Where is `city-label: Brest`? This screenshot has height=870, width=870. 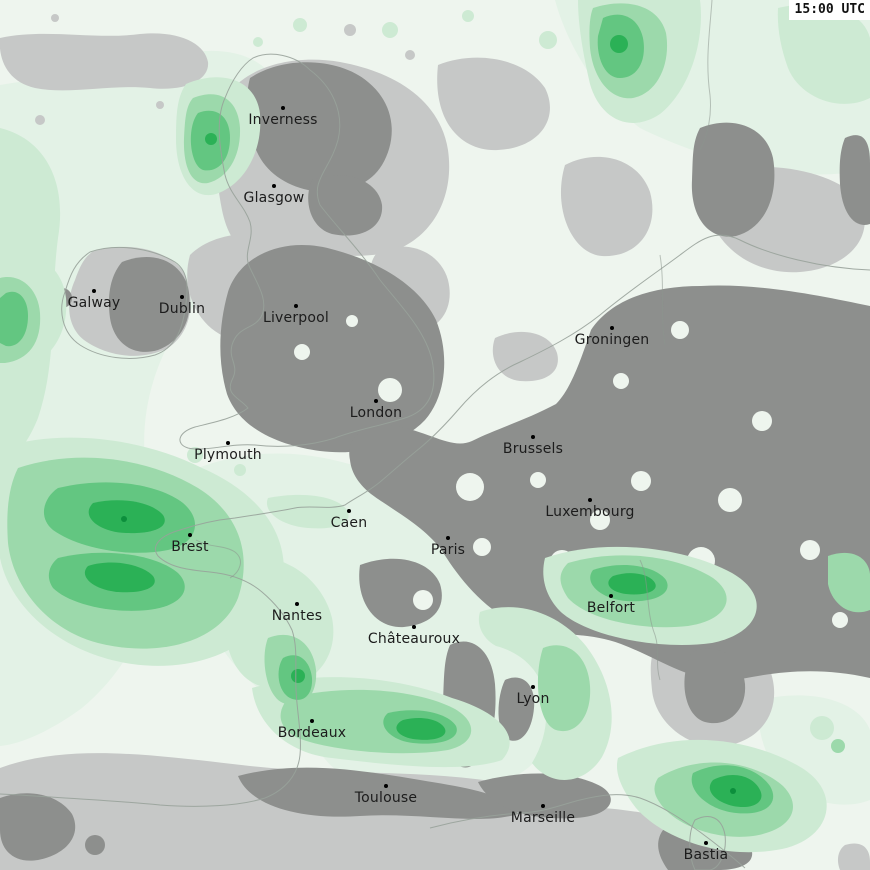 city-label: Brest is located at coordinates (190, 547).